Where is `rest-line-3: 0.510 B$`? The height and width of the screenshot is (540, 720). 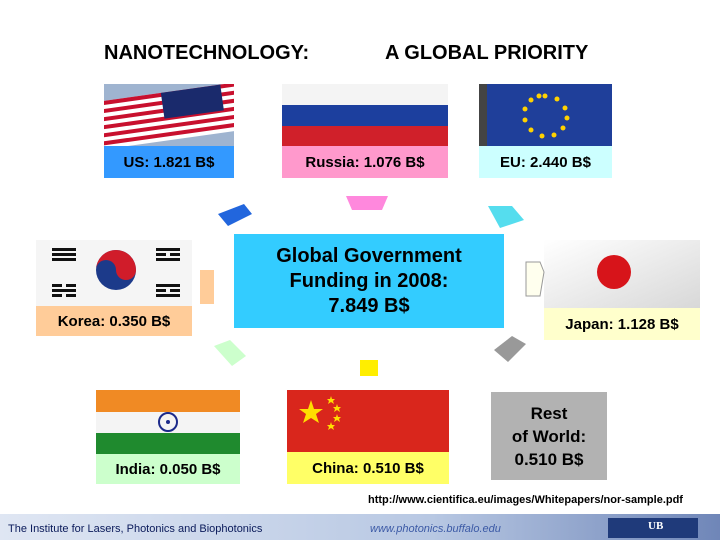 rest-line-3: 0.510 B$ is located at coordinates (549, 459).